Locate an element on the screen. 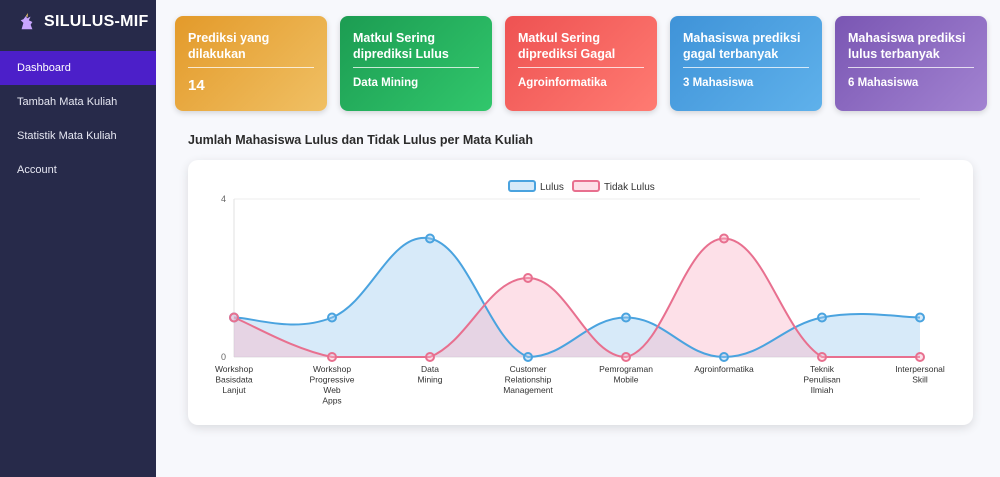 The width and height of the screenshot is (1000, 477). card-title: Matkul Sering diprediksi Lulus is located at coordinates (401, 46).